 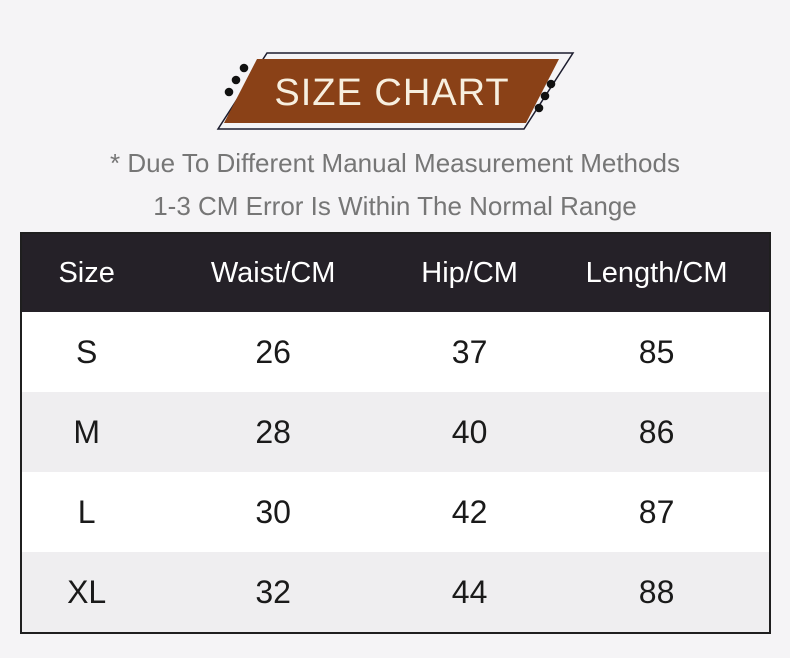 What do you see at coordinates (86, 511) in the screenshot?
I see `cell-size: L` at bounding box center [86, 511].